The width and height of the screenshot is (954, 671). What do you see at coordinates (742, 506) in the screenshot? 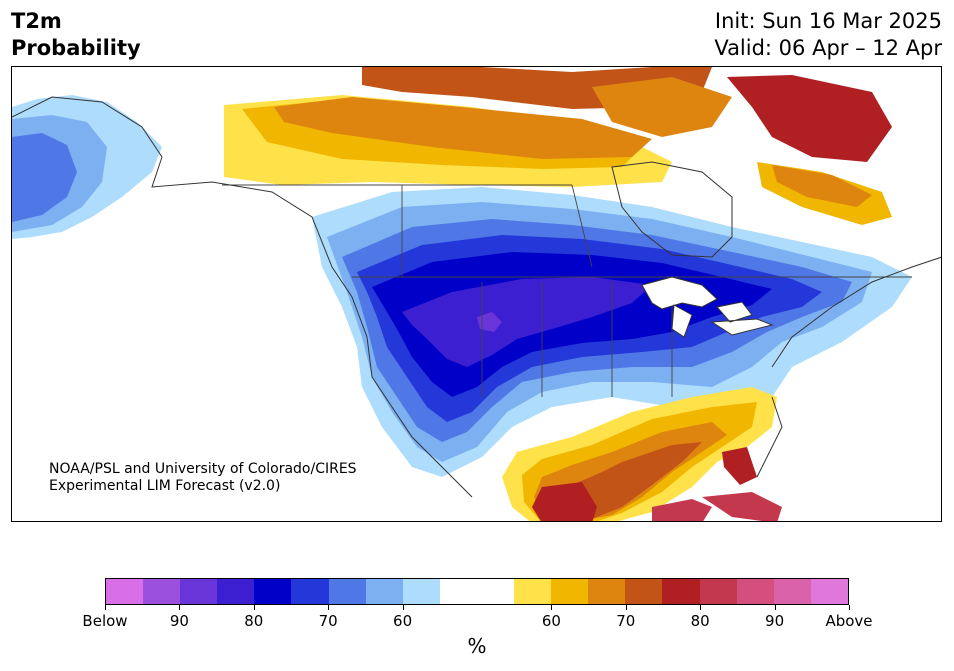
I see `cuba-warm` at bounding box center [742, 506].